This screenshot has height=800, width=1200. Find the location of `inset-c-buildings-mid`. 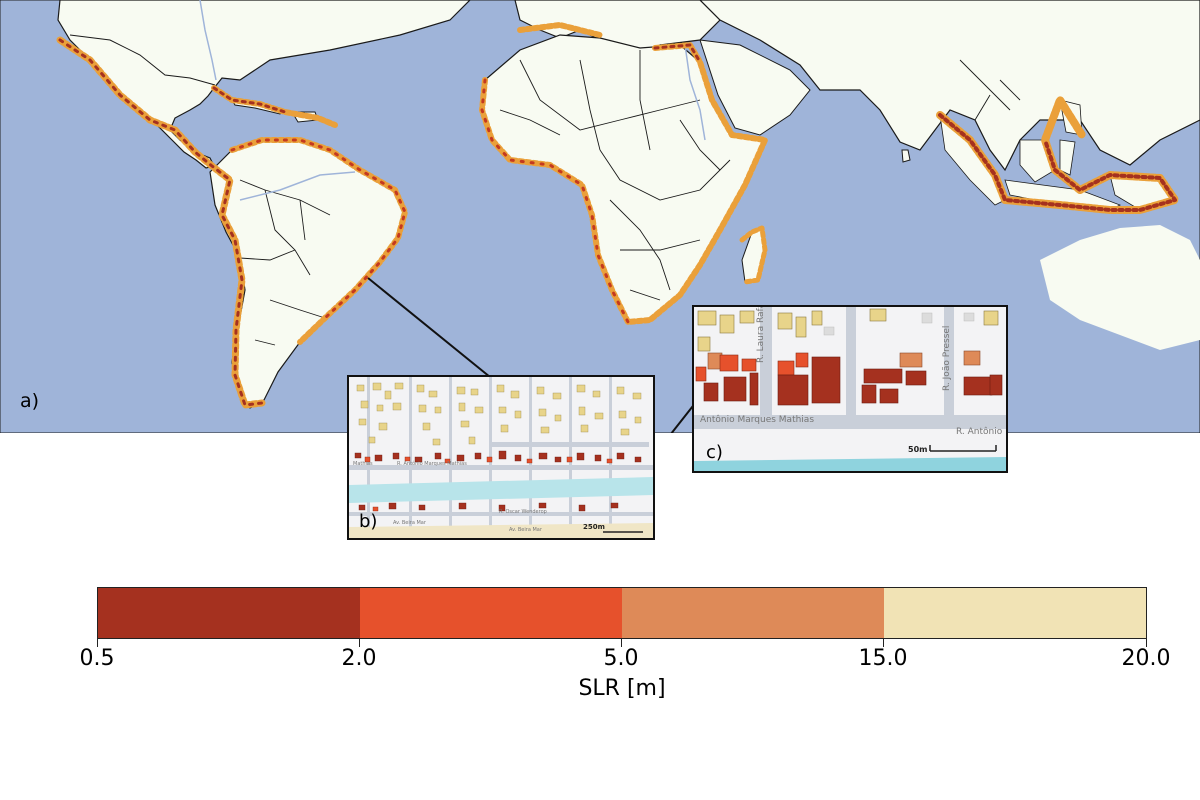

inset-c-buildings-mid is located at coordinates (844, 360).